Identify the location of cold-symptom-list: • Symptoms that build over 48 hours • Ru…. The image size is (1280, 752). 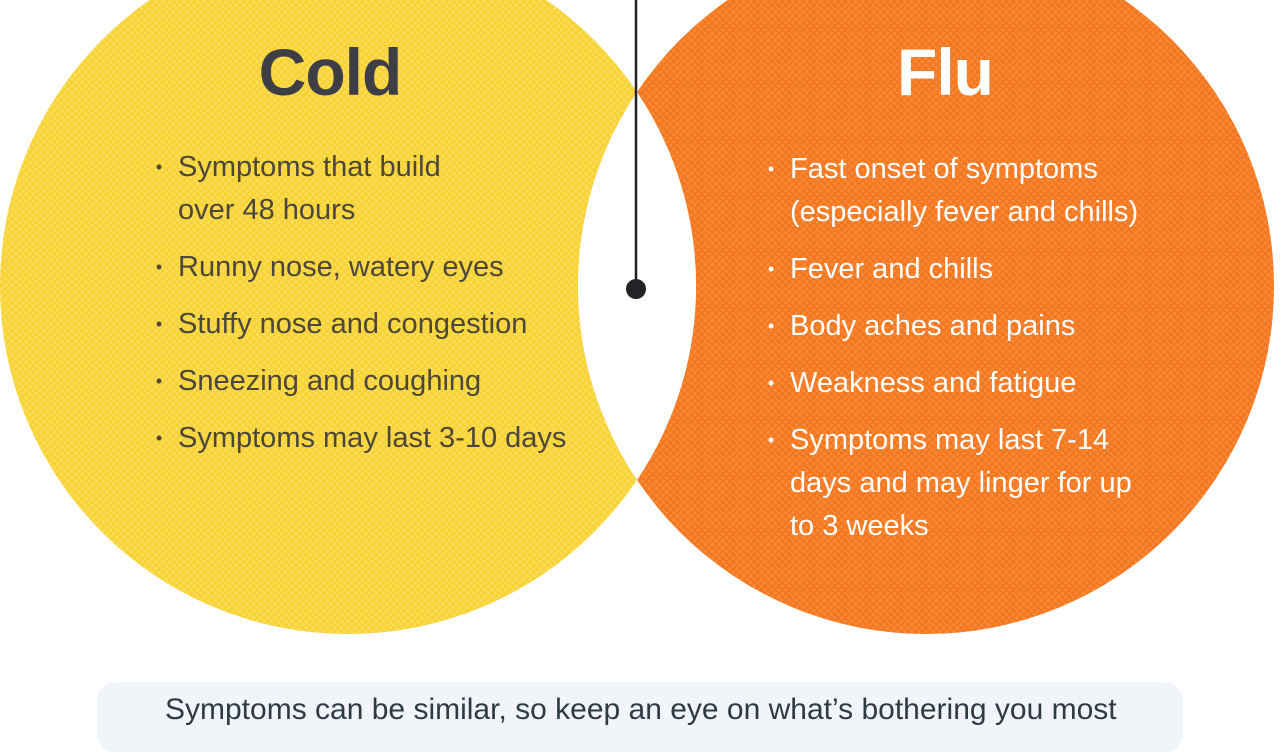
(372, 310).